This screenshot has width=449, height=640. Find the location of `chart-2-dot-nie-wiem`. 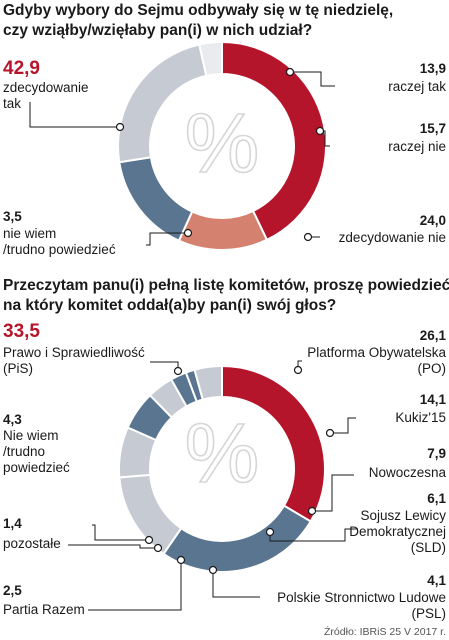

chart-2-dot-nie-wiem is located at coordinates (149, 540).